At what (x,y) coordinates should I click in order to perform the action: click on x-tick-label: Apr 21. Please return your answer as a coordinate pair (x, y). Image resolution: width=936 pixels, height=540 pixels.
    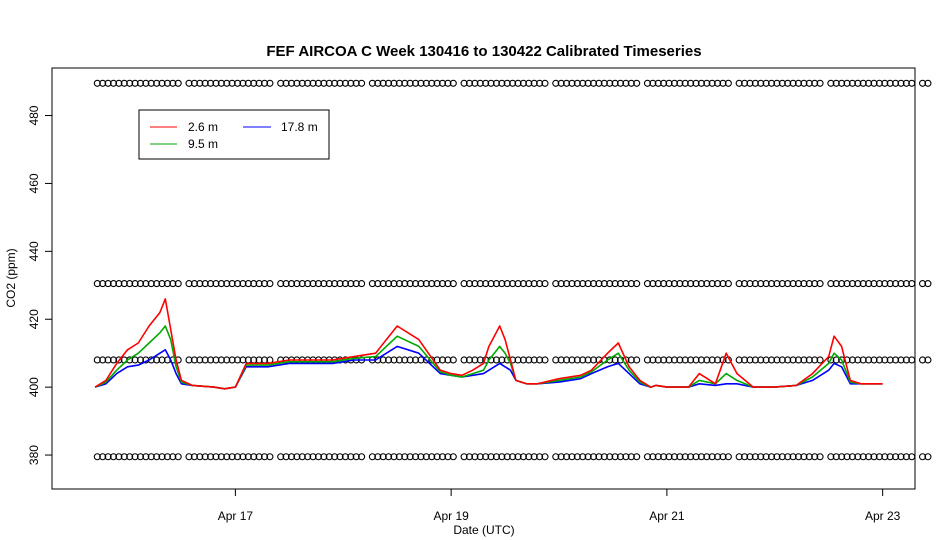
    Looking at the image, I should click on (667, 516).